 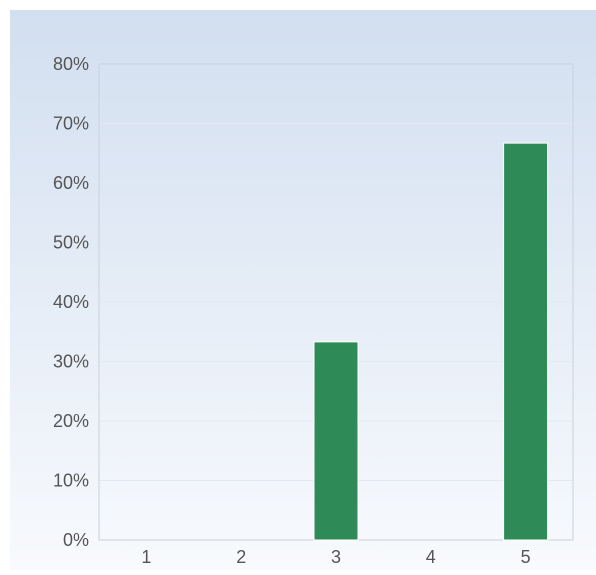 I want to click on y-tick-label: 80%, so click(x=71, y=64).